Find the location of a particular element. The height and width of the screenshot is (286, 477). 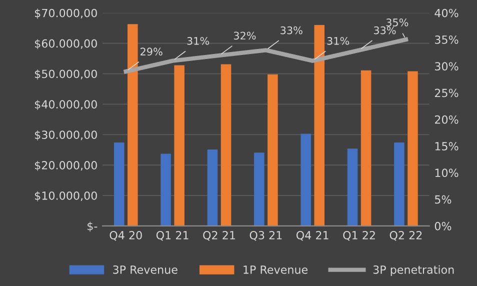

y2-tick-label: 0% is located at coordinates (443, 226).